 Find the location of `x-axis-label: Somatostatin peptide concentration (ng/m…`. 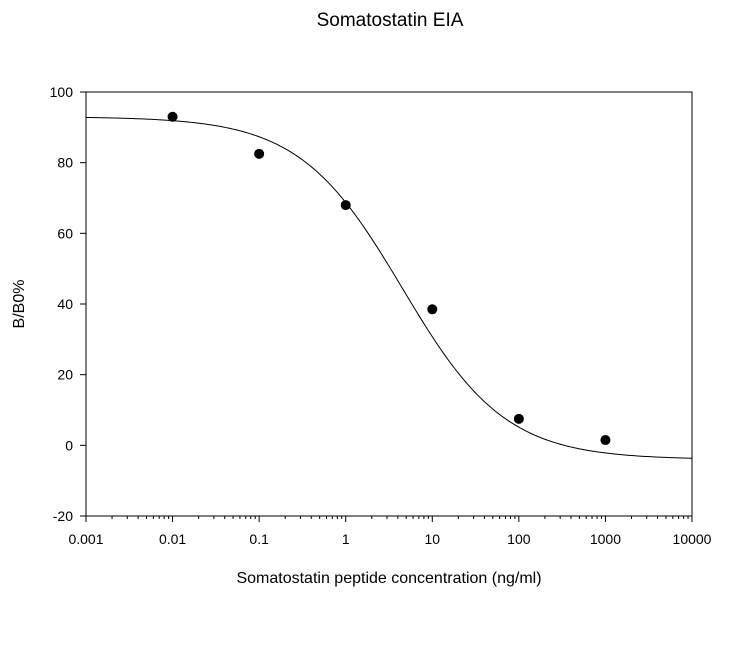

x-axis-label: Somatostatin peptide concentration (ng/m… is located at coordinates (388, 578).